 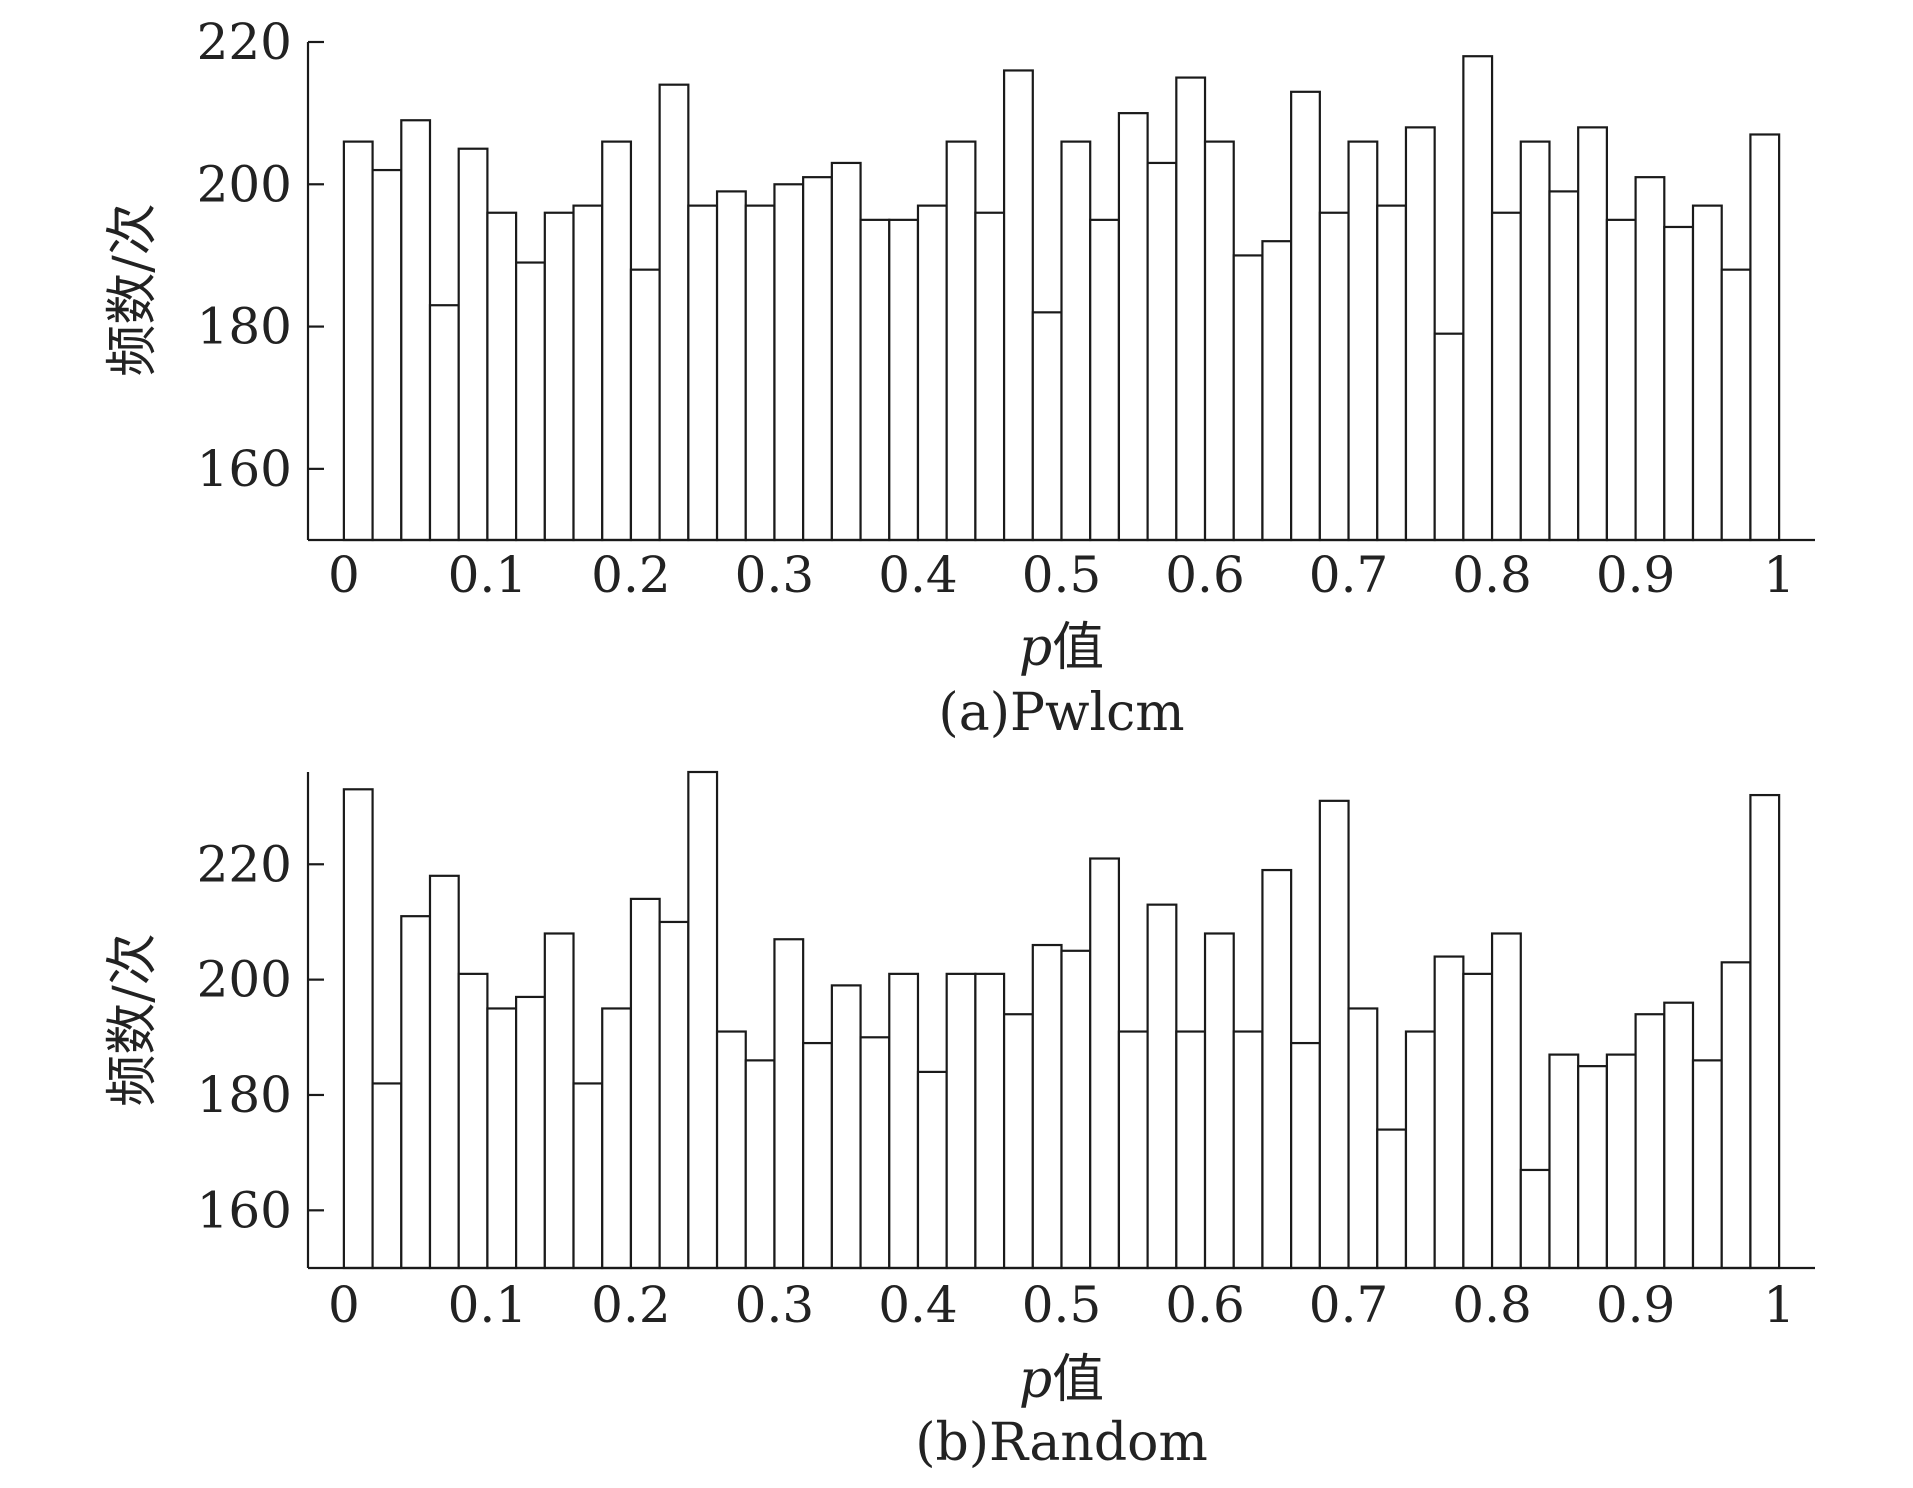 I want to click on panel-caption: (a)Pwlcm, so click(x=1061, y=713).